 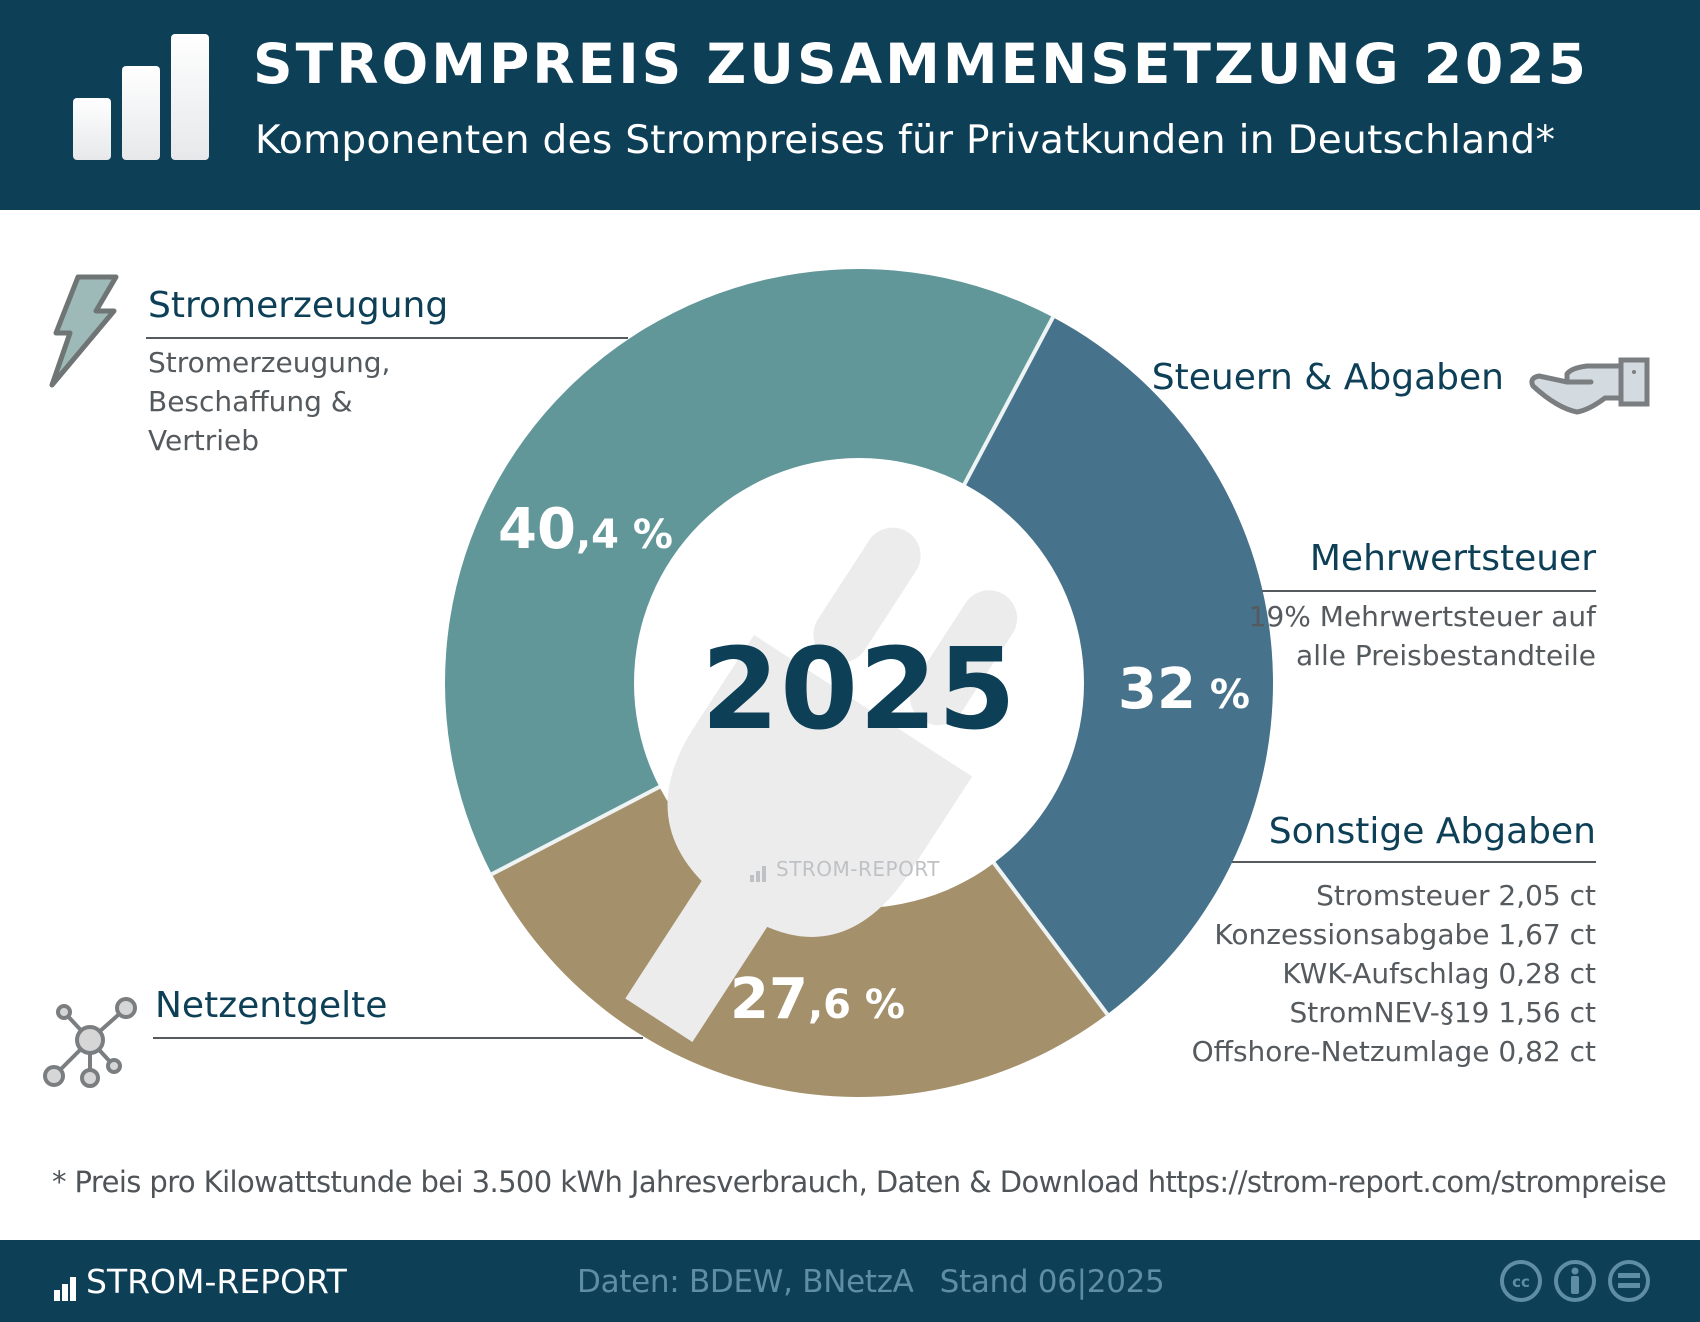 What do you see at coordinates (1575, 1281) in the screenshot?
I see `by-attribution-icon` at bounding box center [1575, 1281].